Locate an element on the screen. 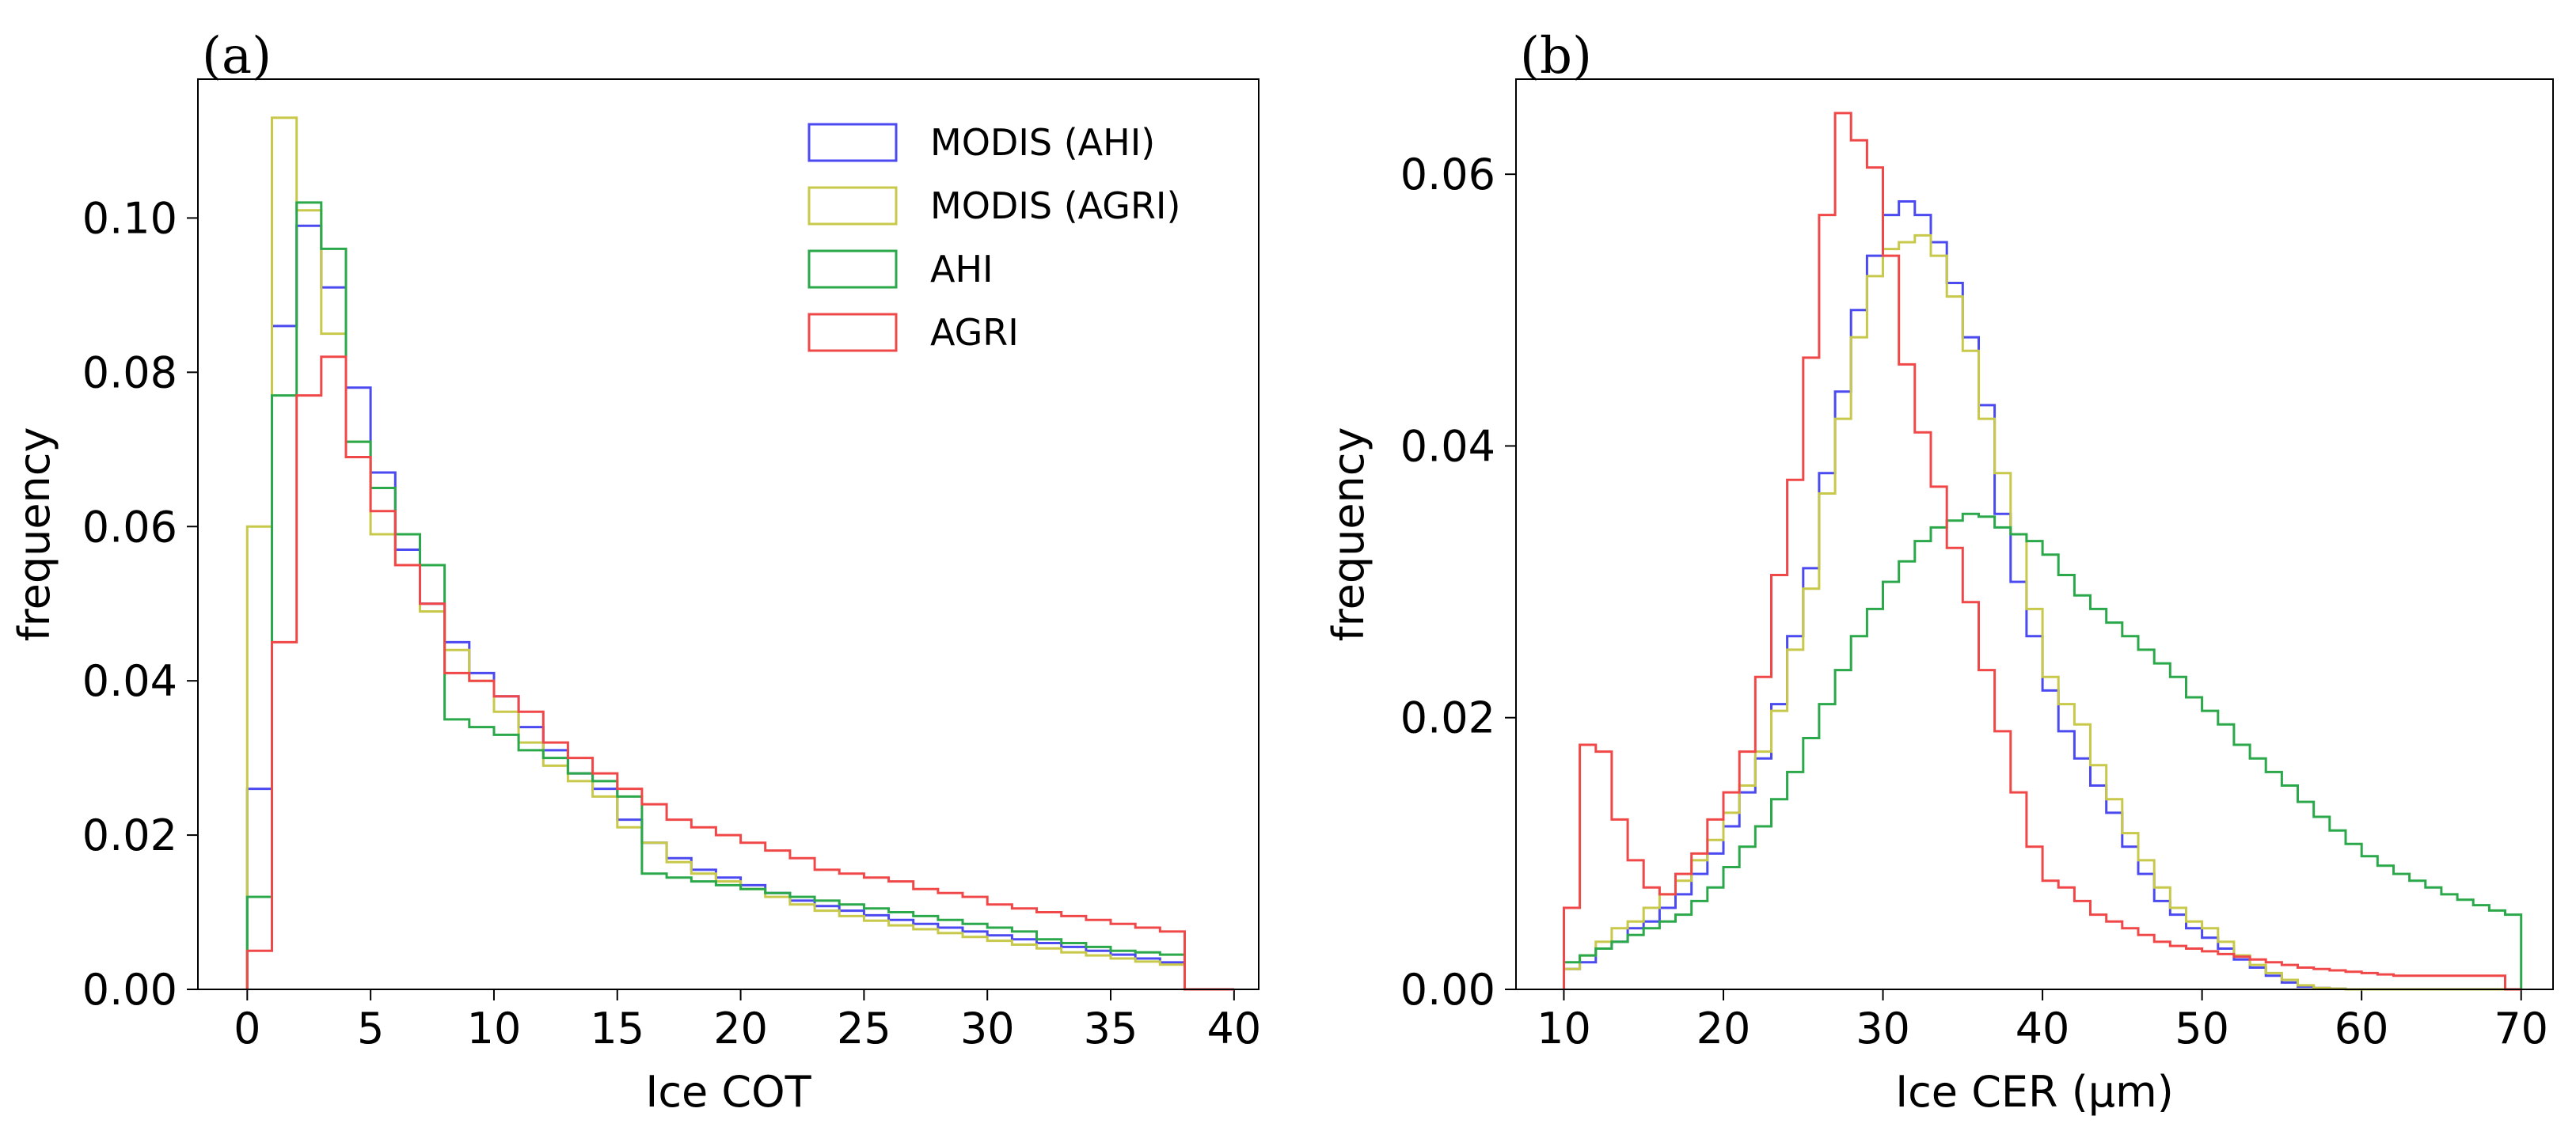 The image size is (2576, 1135). x-tick-label: 60 is located at coordinates (2362, 1028).